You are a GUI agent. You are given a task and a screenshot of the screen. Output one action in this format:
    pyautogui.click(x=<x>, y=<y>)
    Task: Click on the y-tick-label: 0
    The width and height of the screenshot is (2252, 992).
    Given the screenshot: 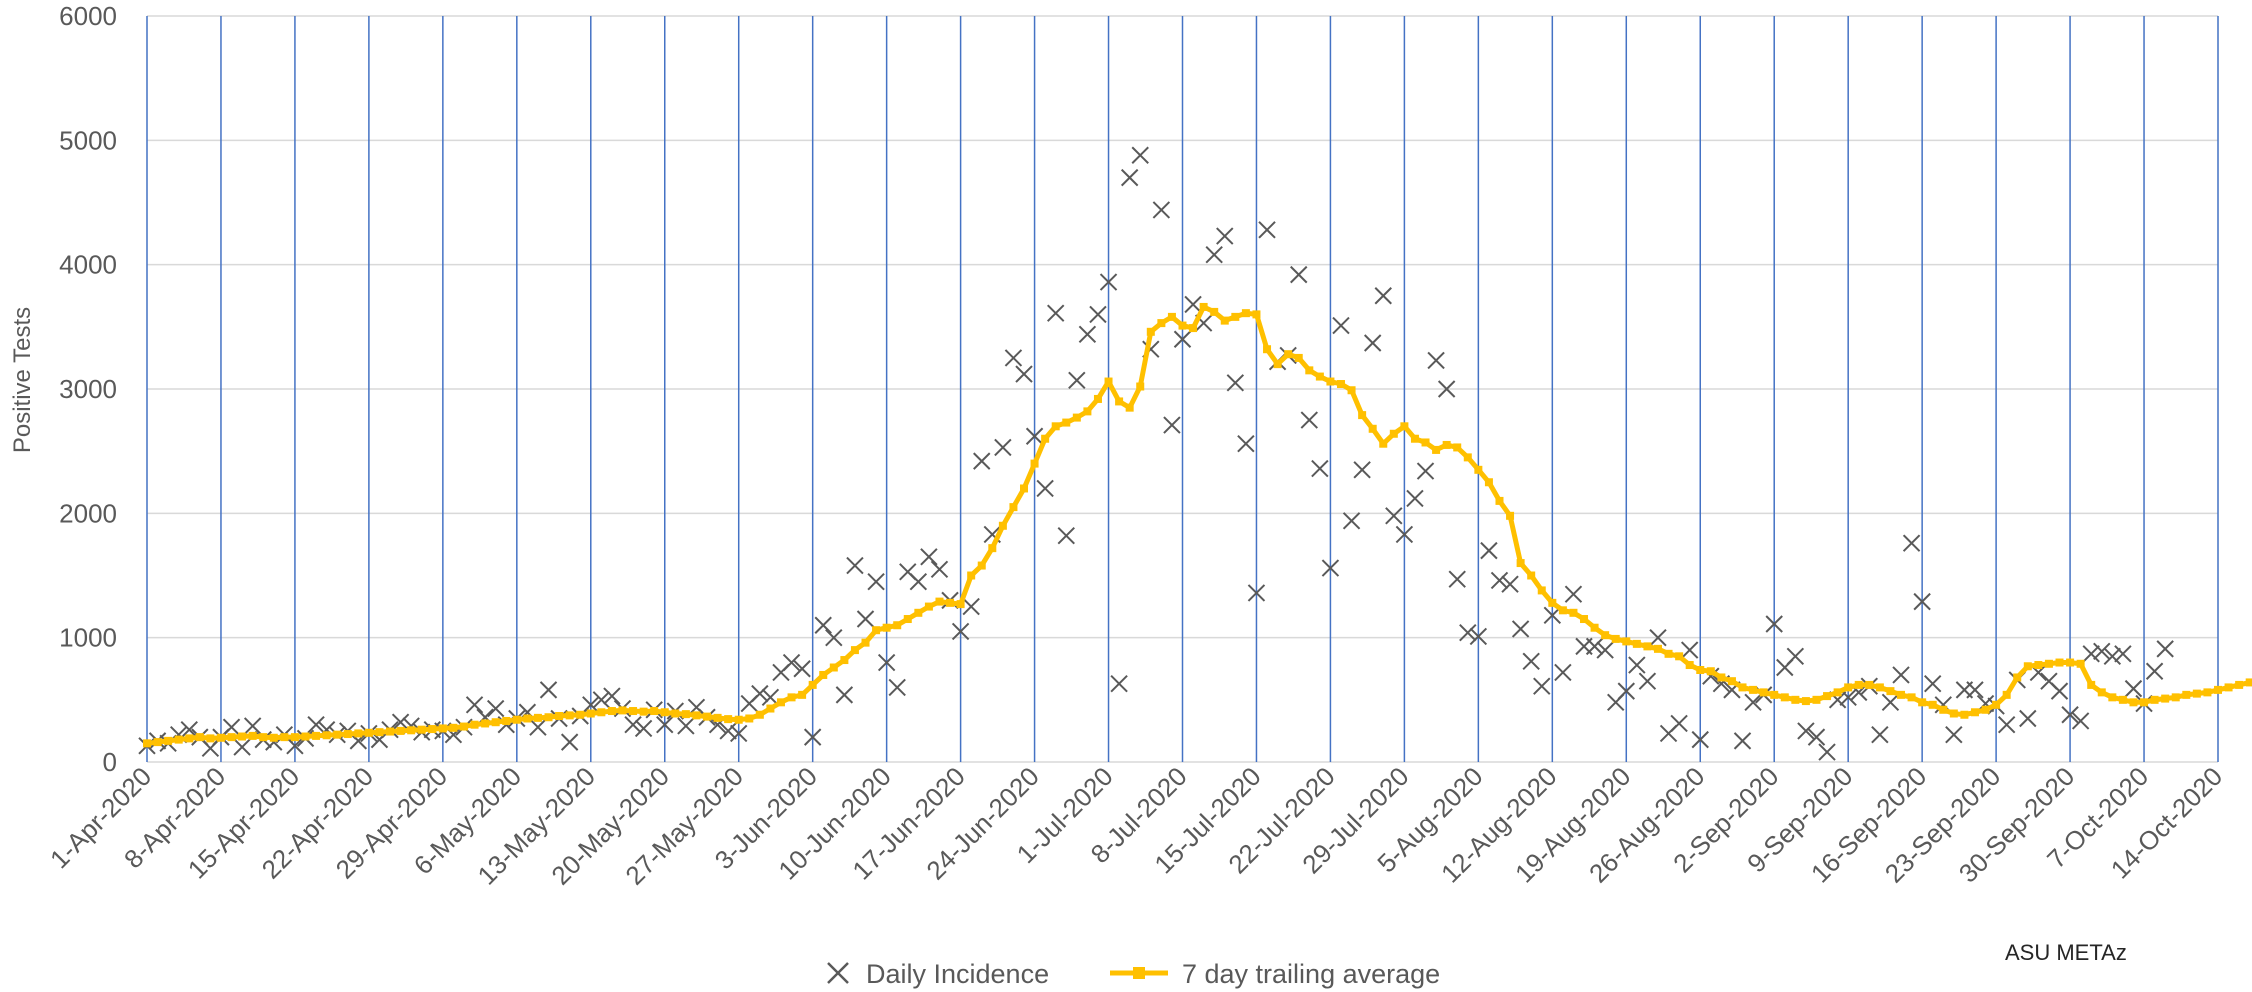 What is the action you would take?
    pyautogui.click(x=110, y=762)
    